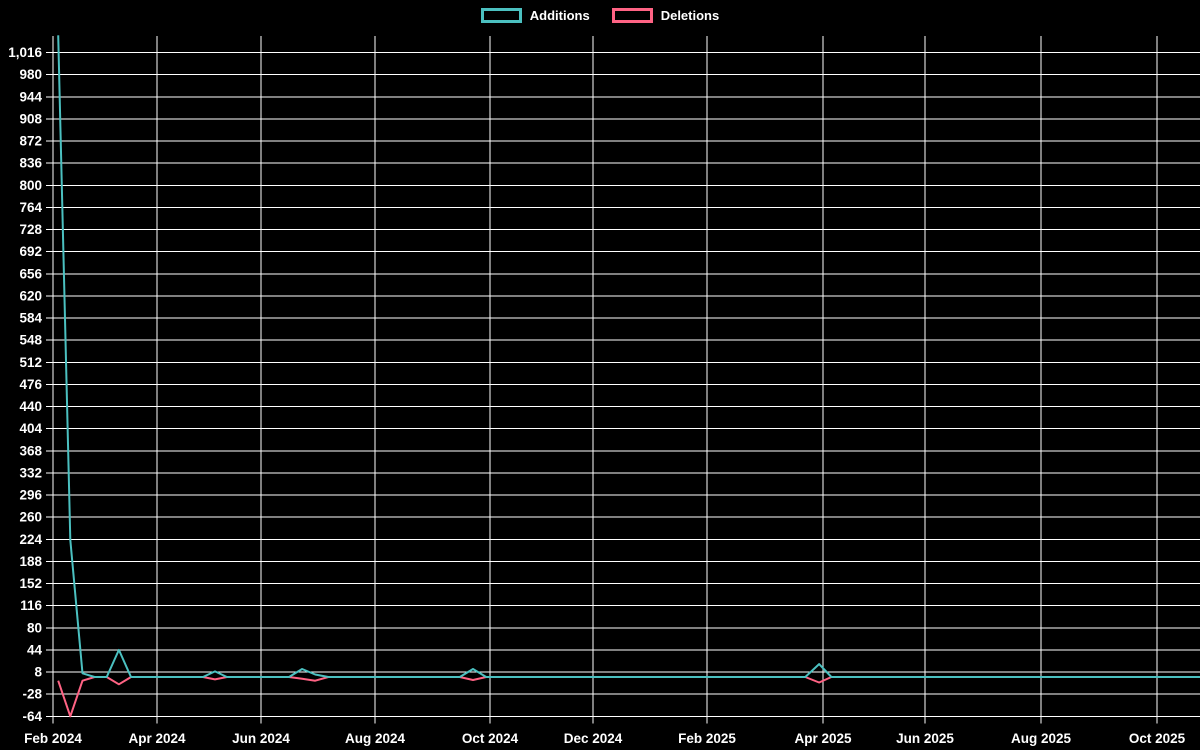 This screenshot has height=750, width=1200. What do you see at coordinates (30, 318) in the screenshot?
I see `y-tick-label: 584` at bounding box center [30, 318].